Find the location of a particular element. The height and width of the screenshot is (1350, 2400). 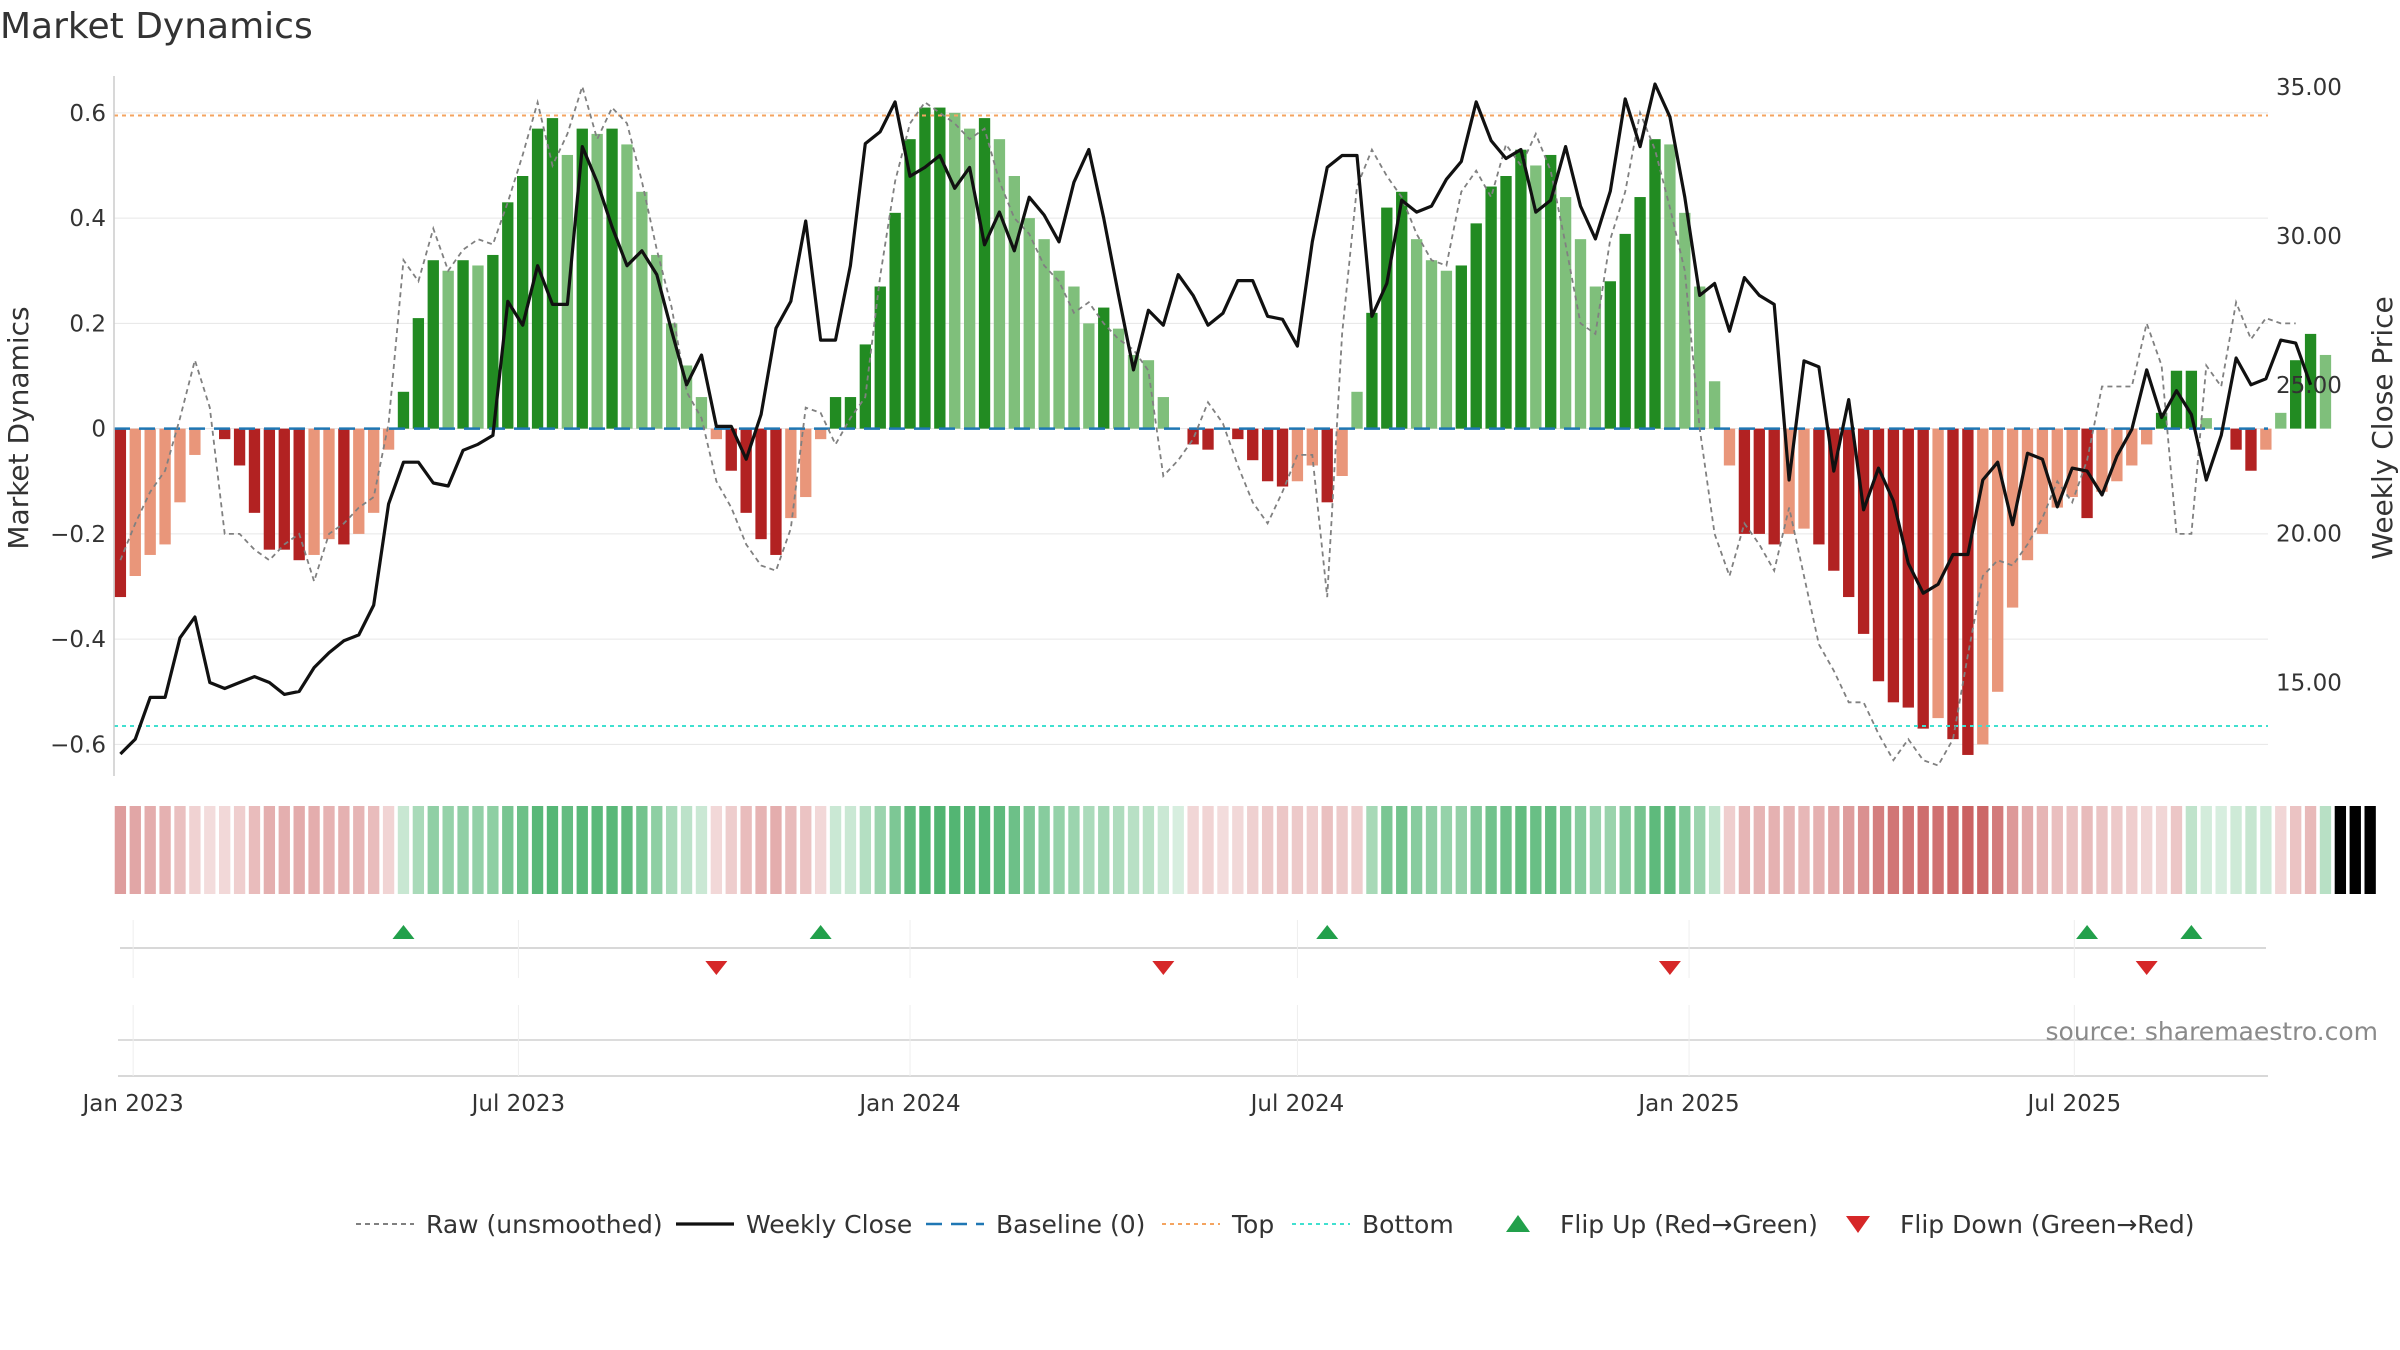

legend-label: Weekly Close is located at coordinates (829, 1224).